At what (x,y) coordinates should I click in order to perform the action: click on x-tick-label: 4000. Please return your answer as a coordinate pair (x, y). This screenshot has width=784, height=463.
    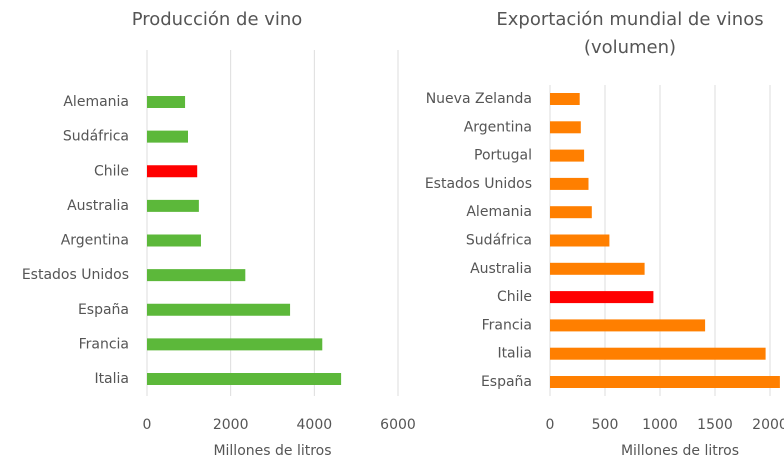
    Looking at the image, I should click on (315, 425).